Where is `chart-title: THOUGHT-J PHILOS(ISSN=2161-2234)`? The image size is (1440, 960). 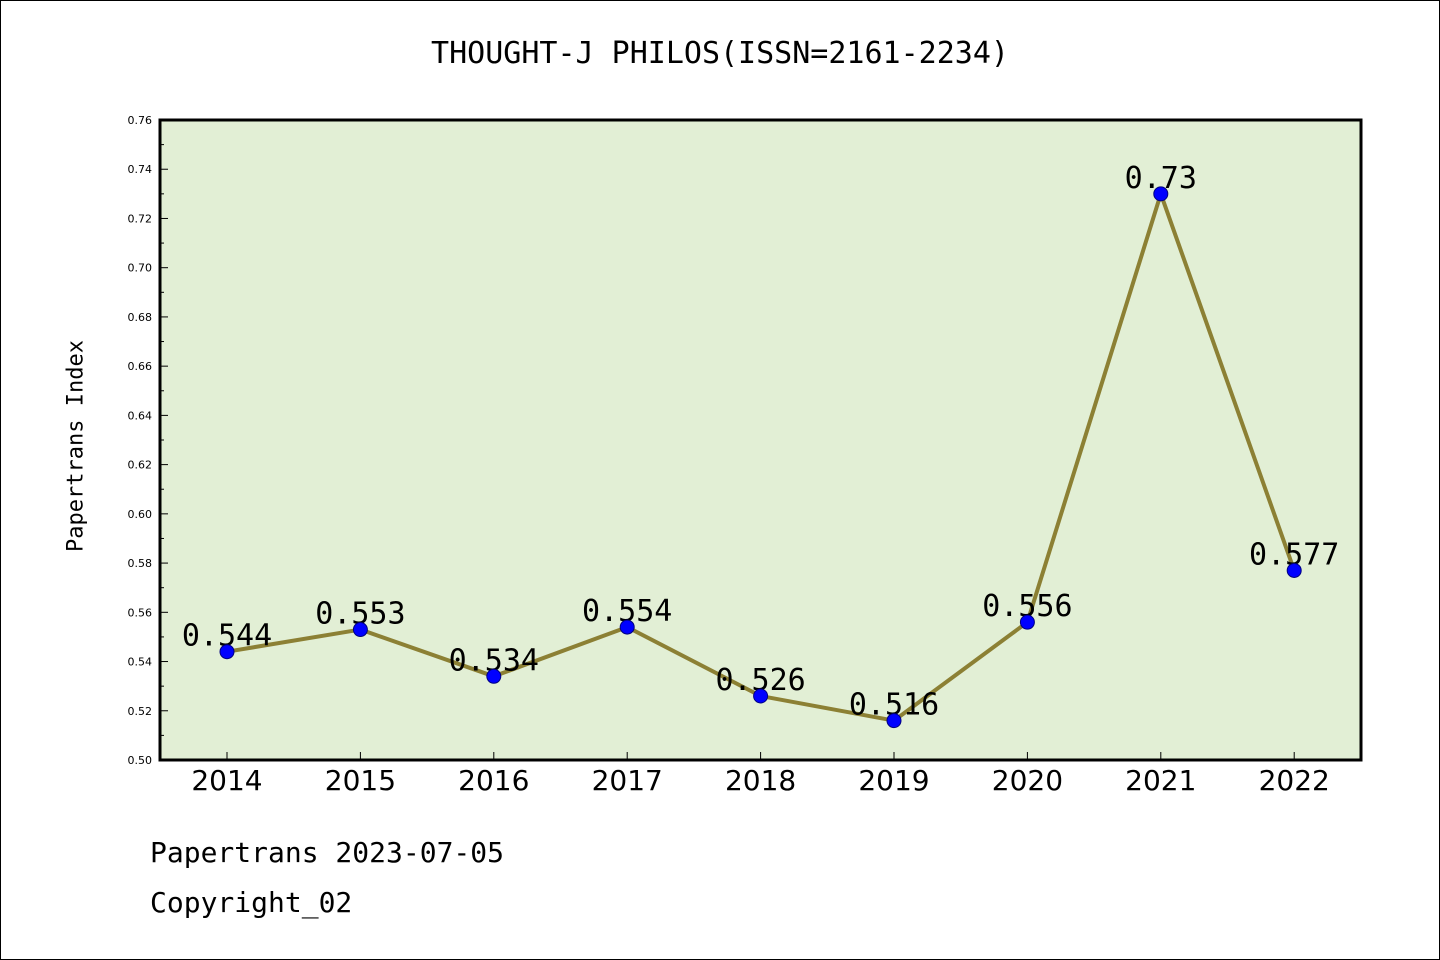 chart-title: THOUGHT-J PHILOS(ISSN=2161-2234) is located at coordinates (720, 53).